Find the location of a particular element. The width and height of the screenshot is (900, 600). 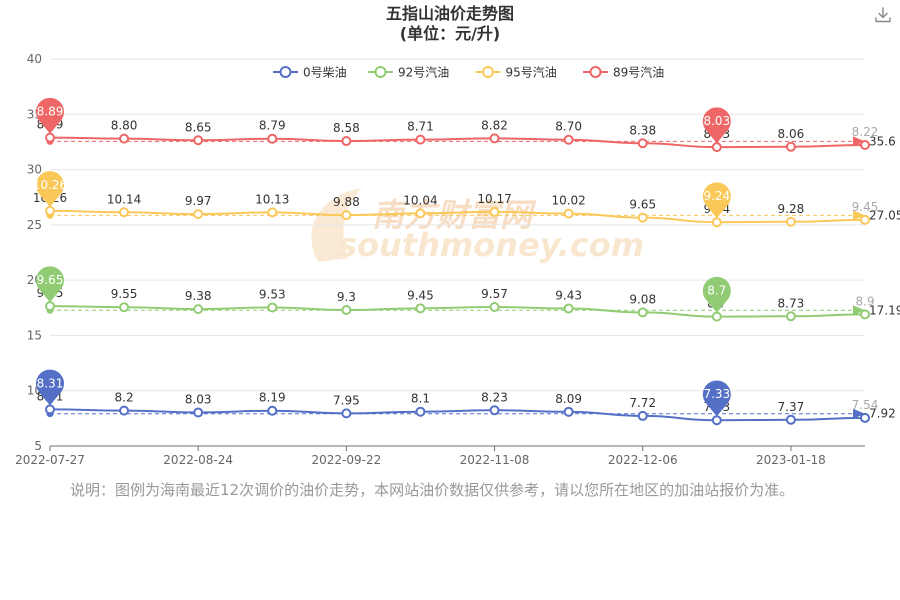

data-label: 8.58 is located at coordinates (346, 128).